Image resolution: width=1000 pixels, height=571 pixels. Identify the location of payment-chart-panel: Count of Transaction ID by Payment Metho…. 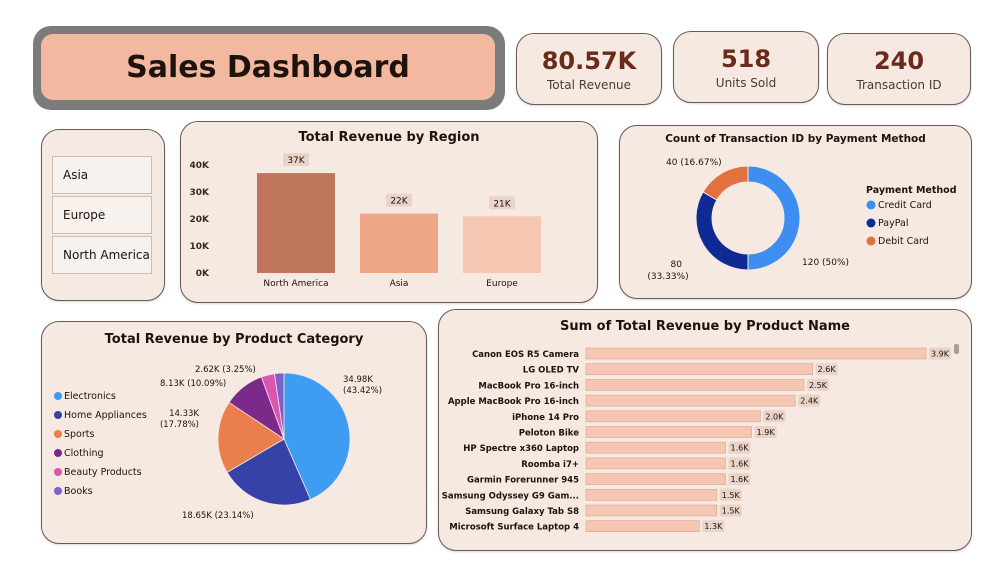
(795, 212).